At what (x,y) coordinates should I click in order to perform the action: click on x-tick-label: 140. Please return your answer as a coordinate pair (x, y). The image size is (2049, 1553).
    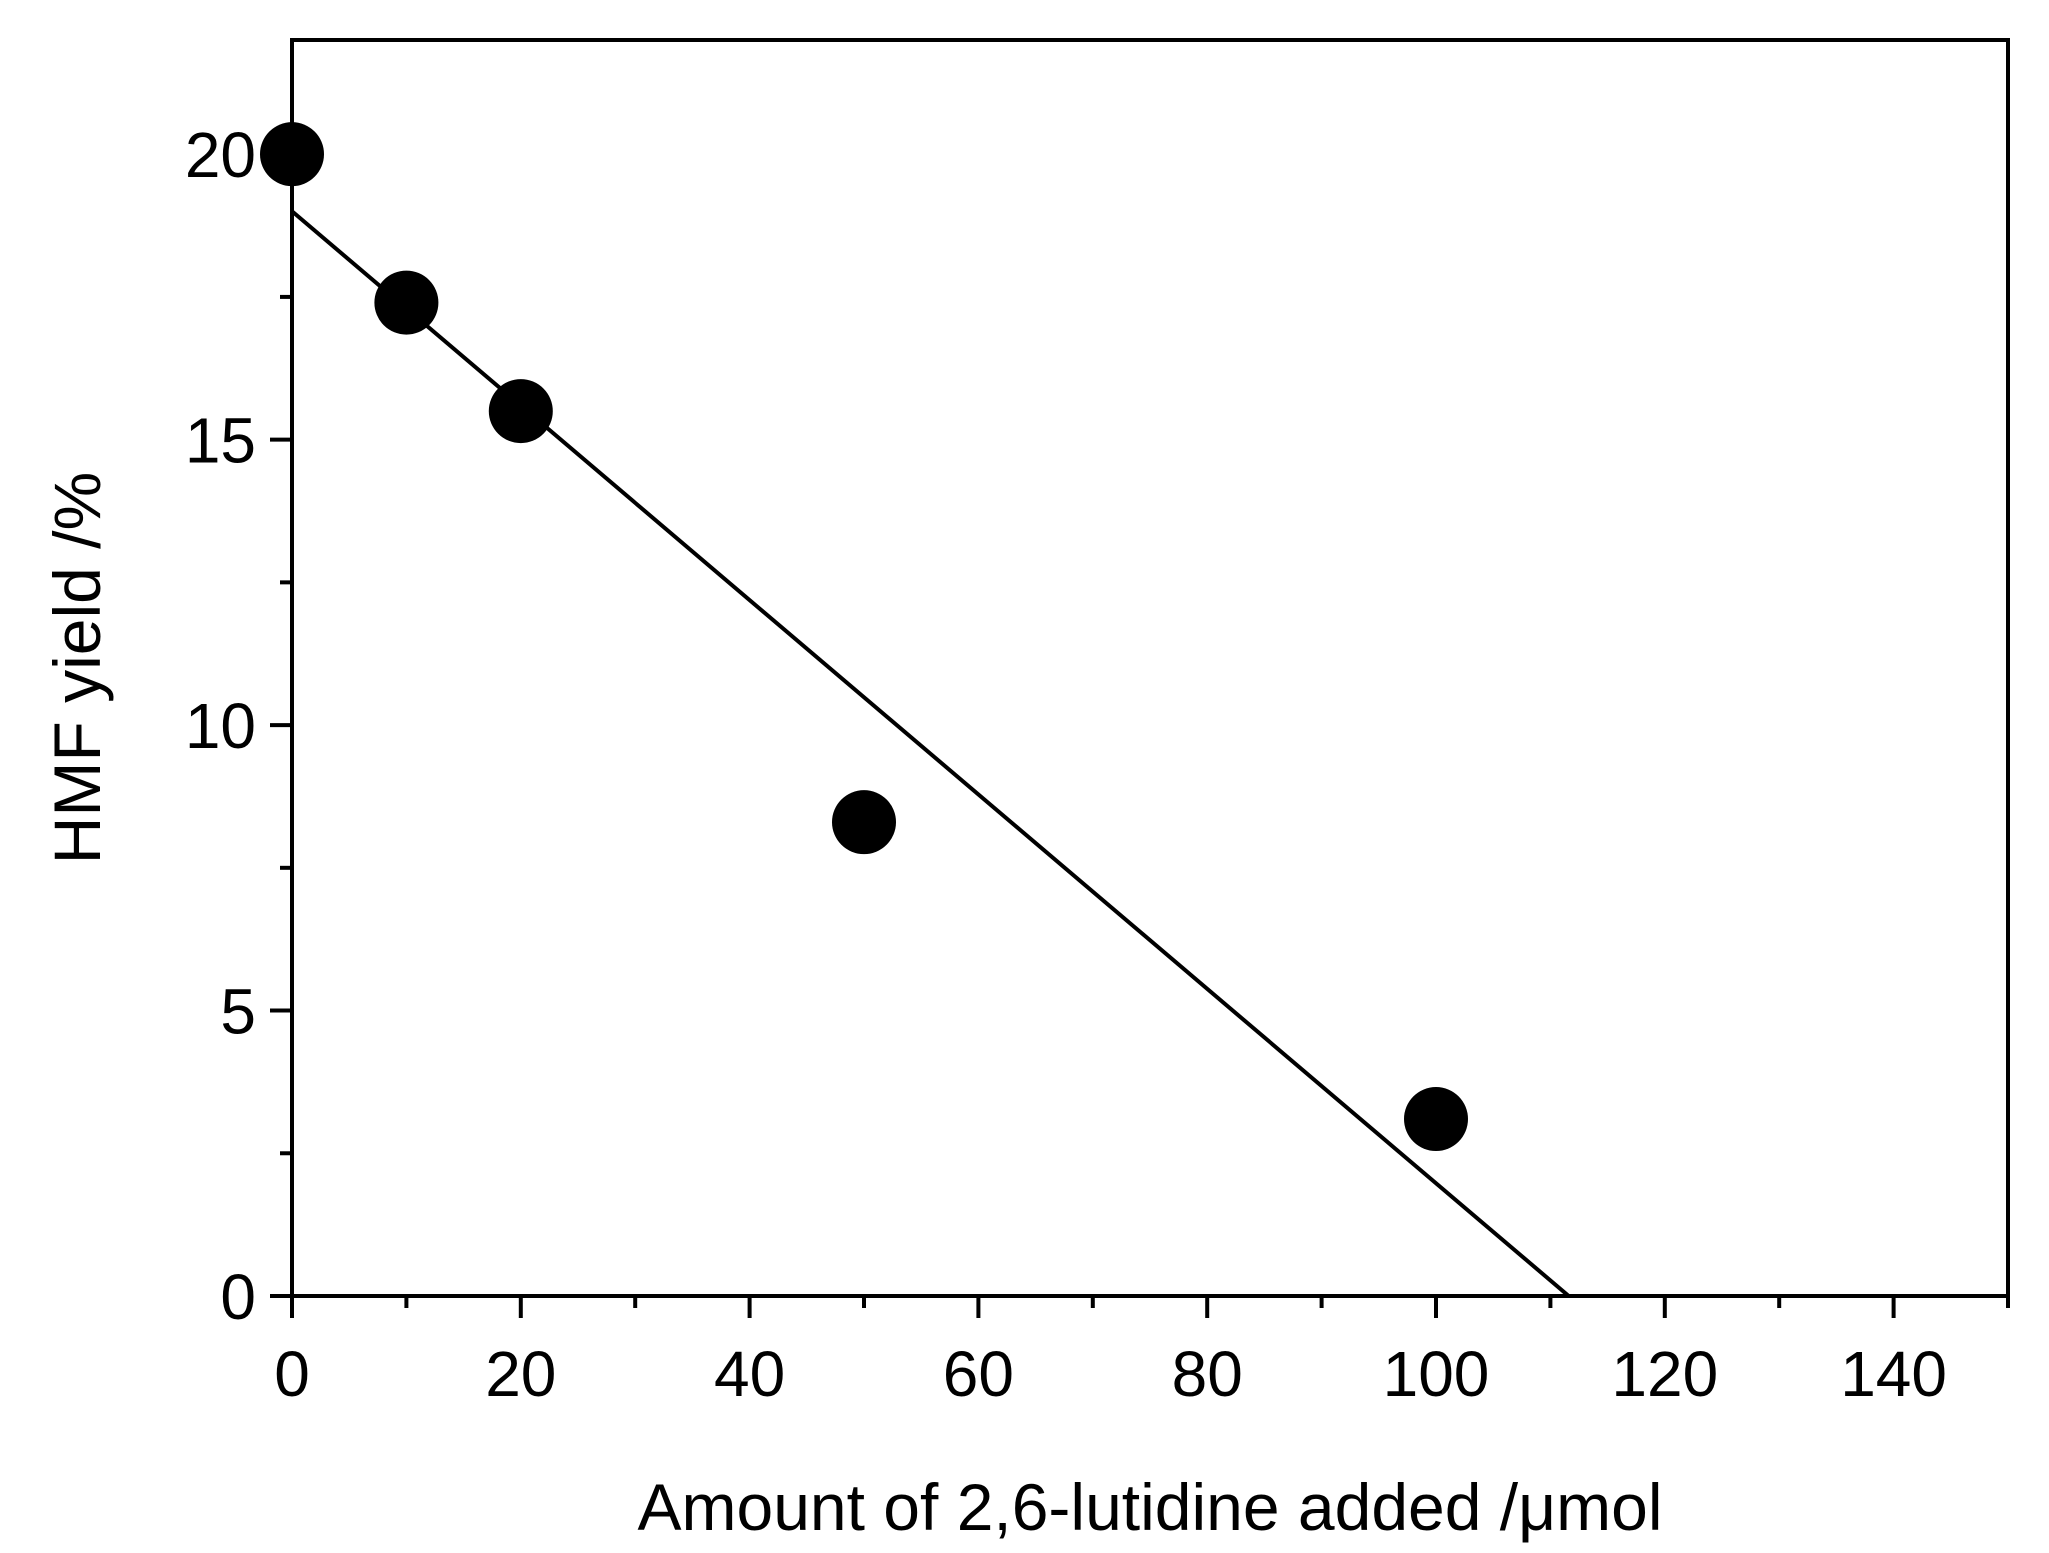
    Looking at the image, I should click on (1893, 1374).